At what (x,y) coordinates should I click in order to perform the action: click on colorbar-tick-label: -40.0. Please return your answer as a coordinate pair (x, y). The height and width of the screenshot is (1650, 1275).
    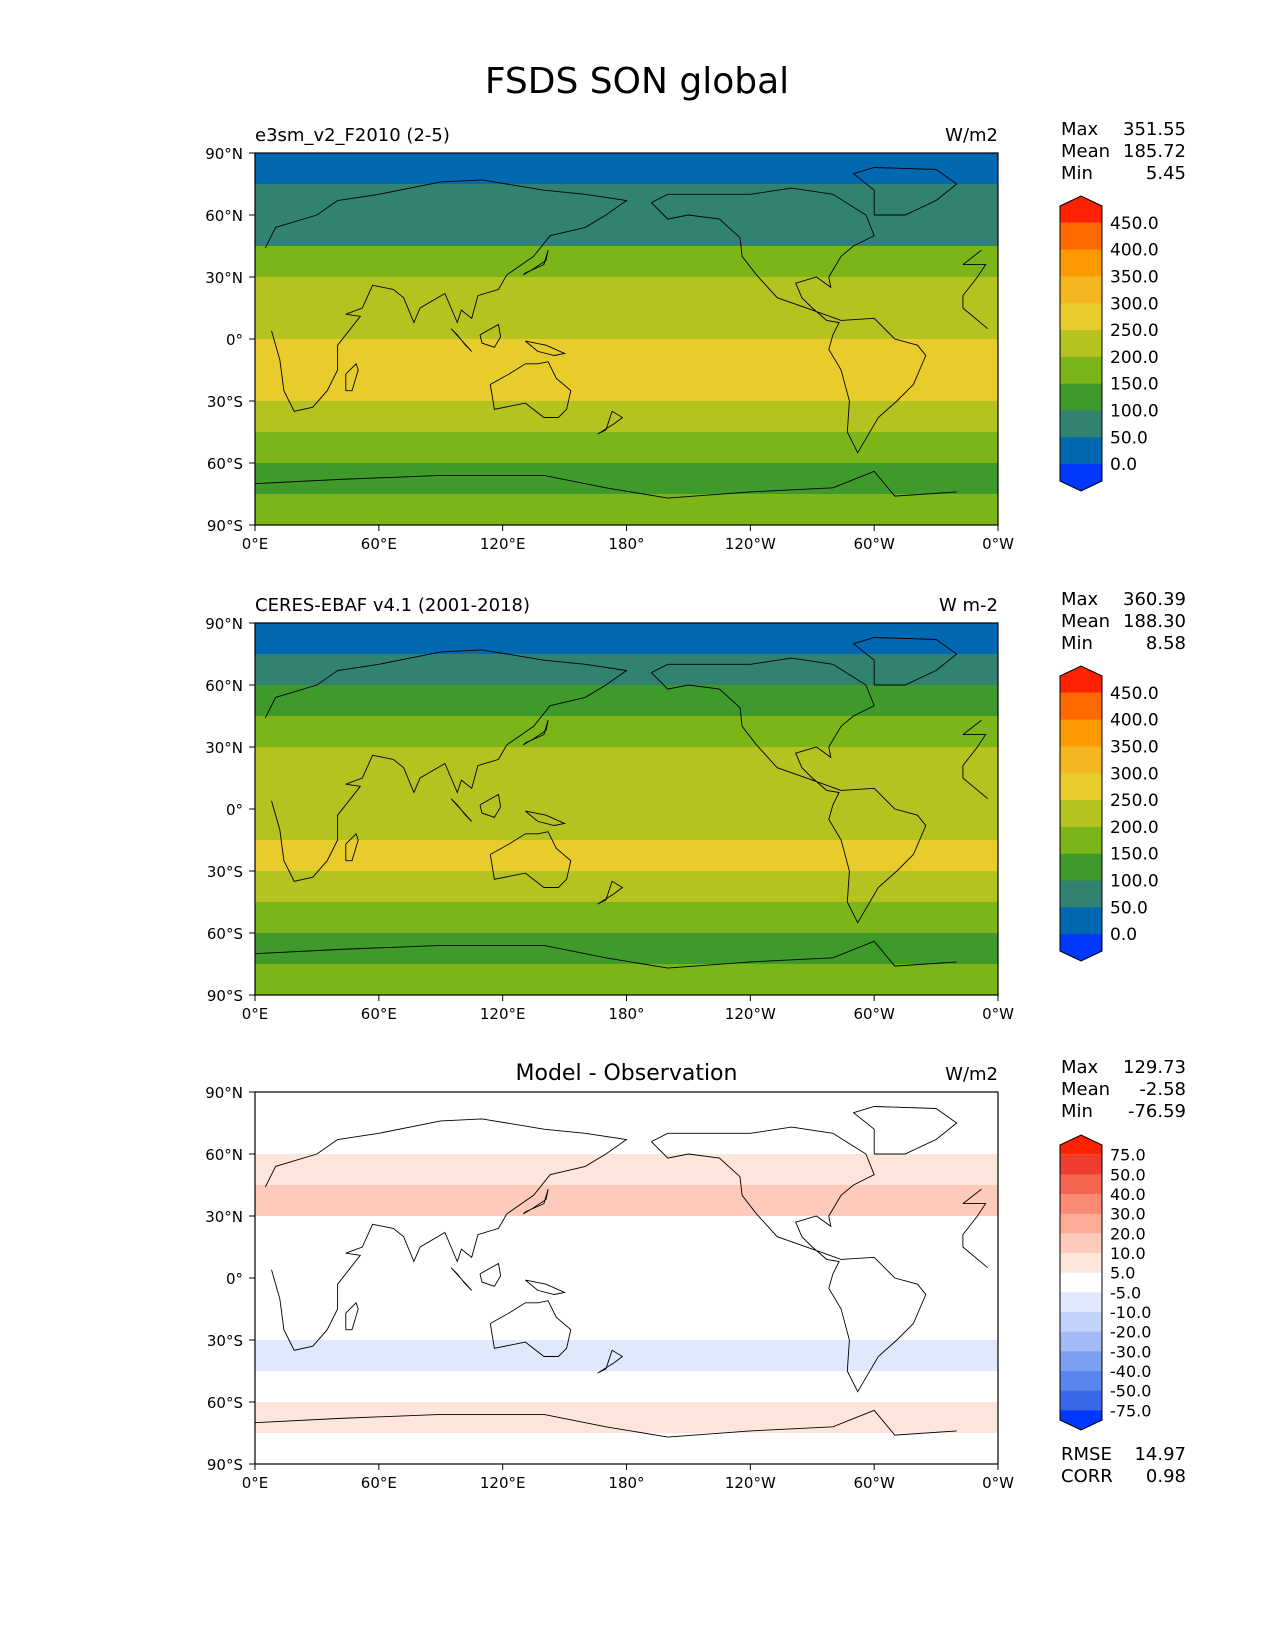
    Looking at the image, I should click on (1130, 1371).